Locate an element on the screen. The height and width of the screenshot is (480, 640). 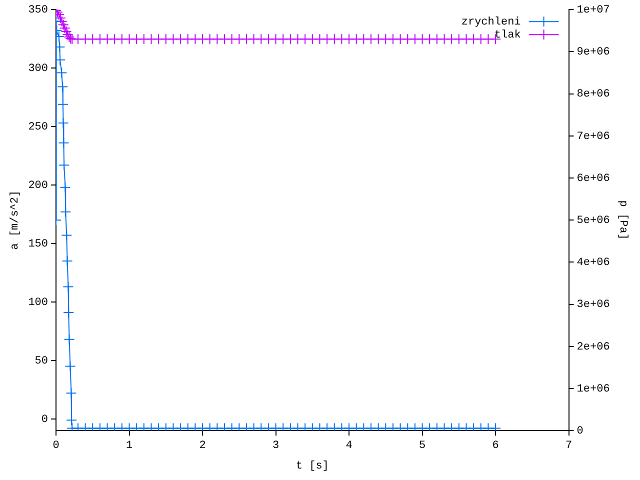
x-tick-label: 2 is located at coordinates (202, 446).